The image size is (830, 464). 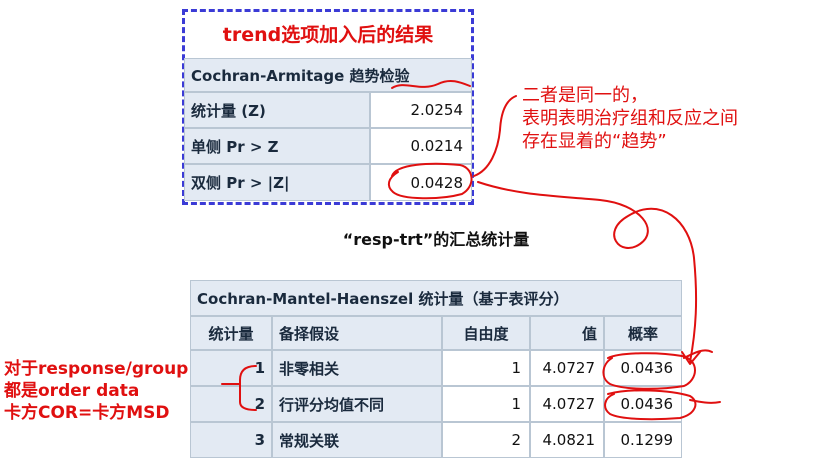 What do you see at coordinates (650, 405) in the screenshot?
I see `circle-row2-prob` at bounding box center [650, 405].